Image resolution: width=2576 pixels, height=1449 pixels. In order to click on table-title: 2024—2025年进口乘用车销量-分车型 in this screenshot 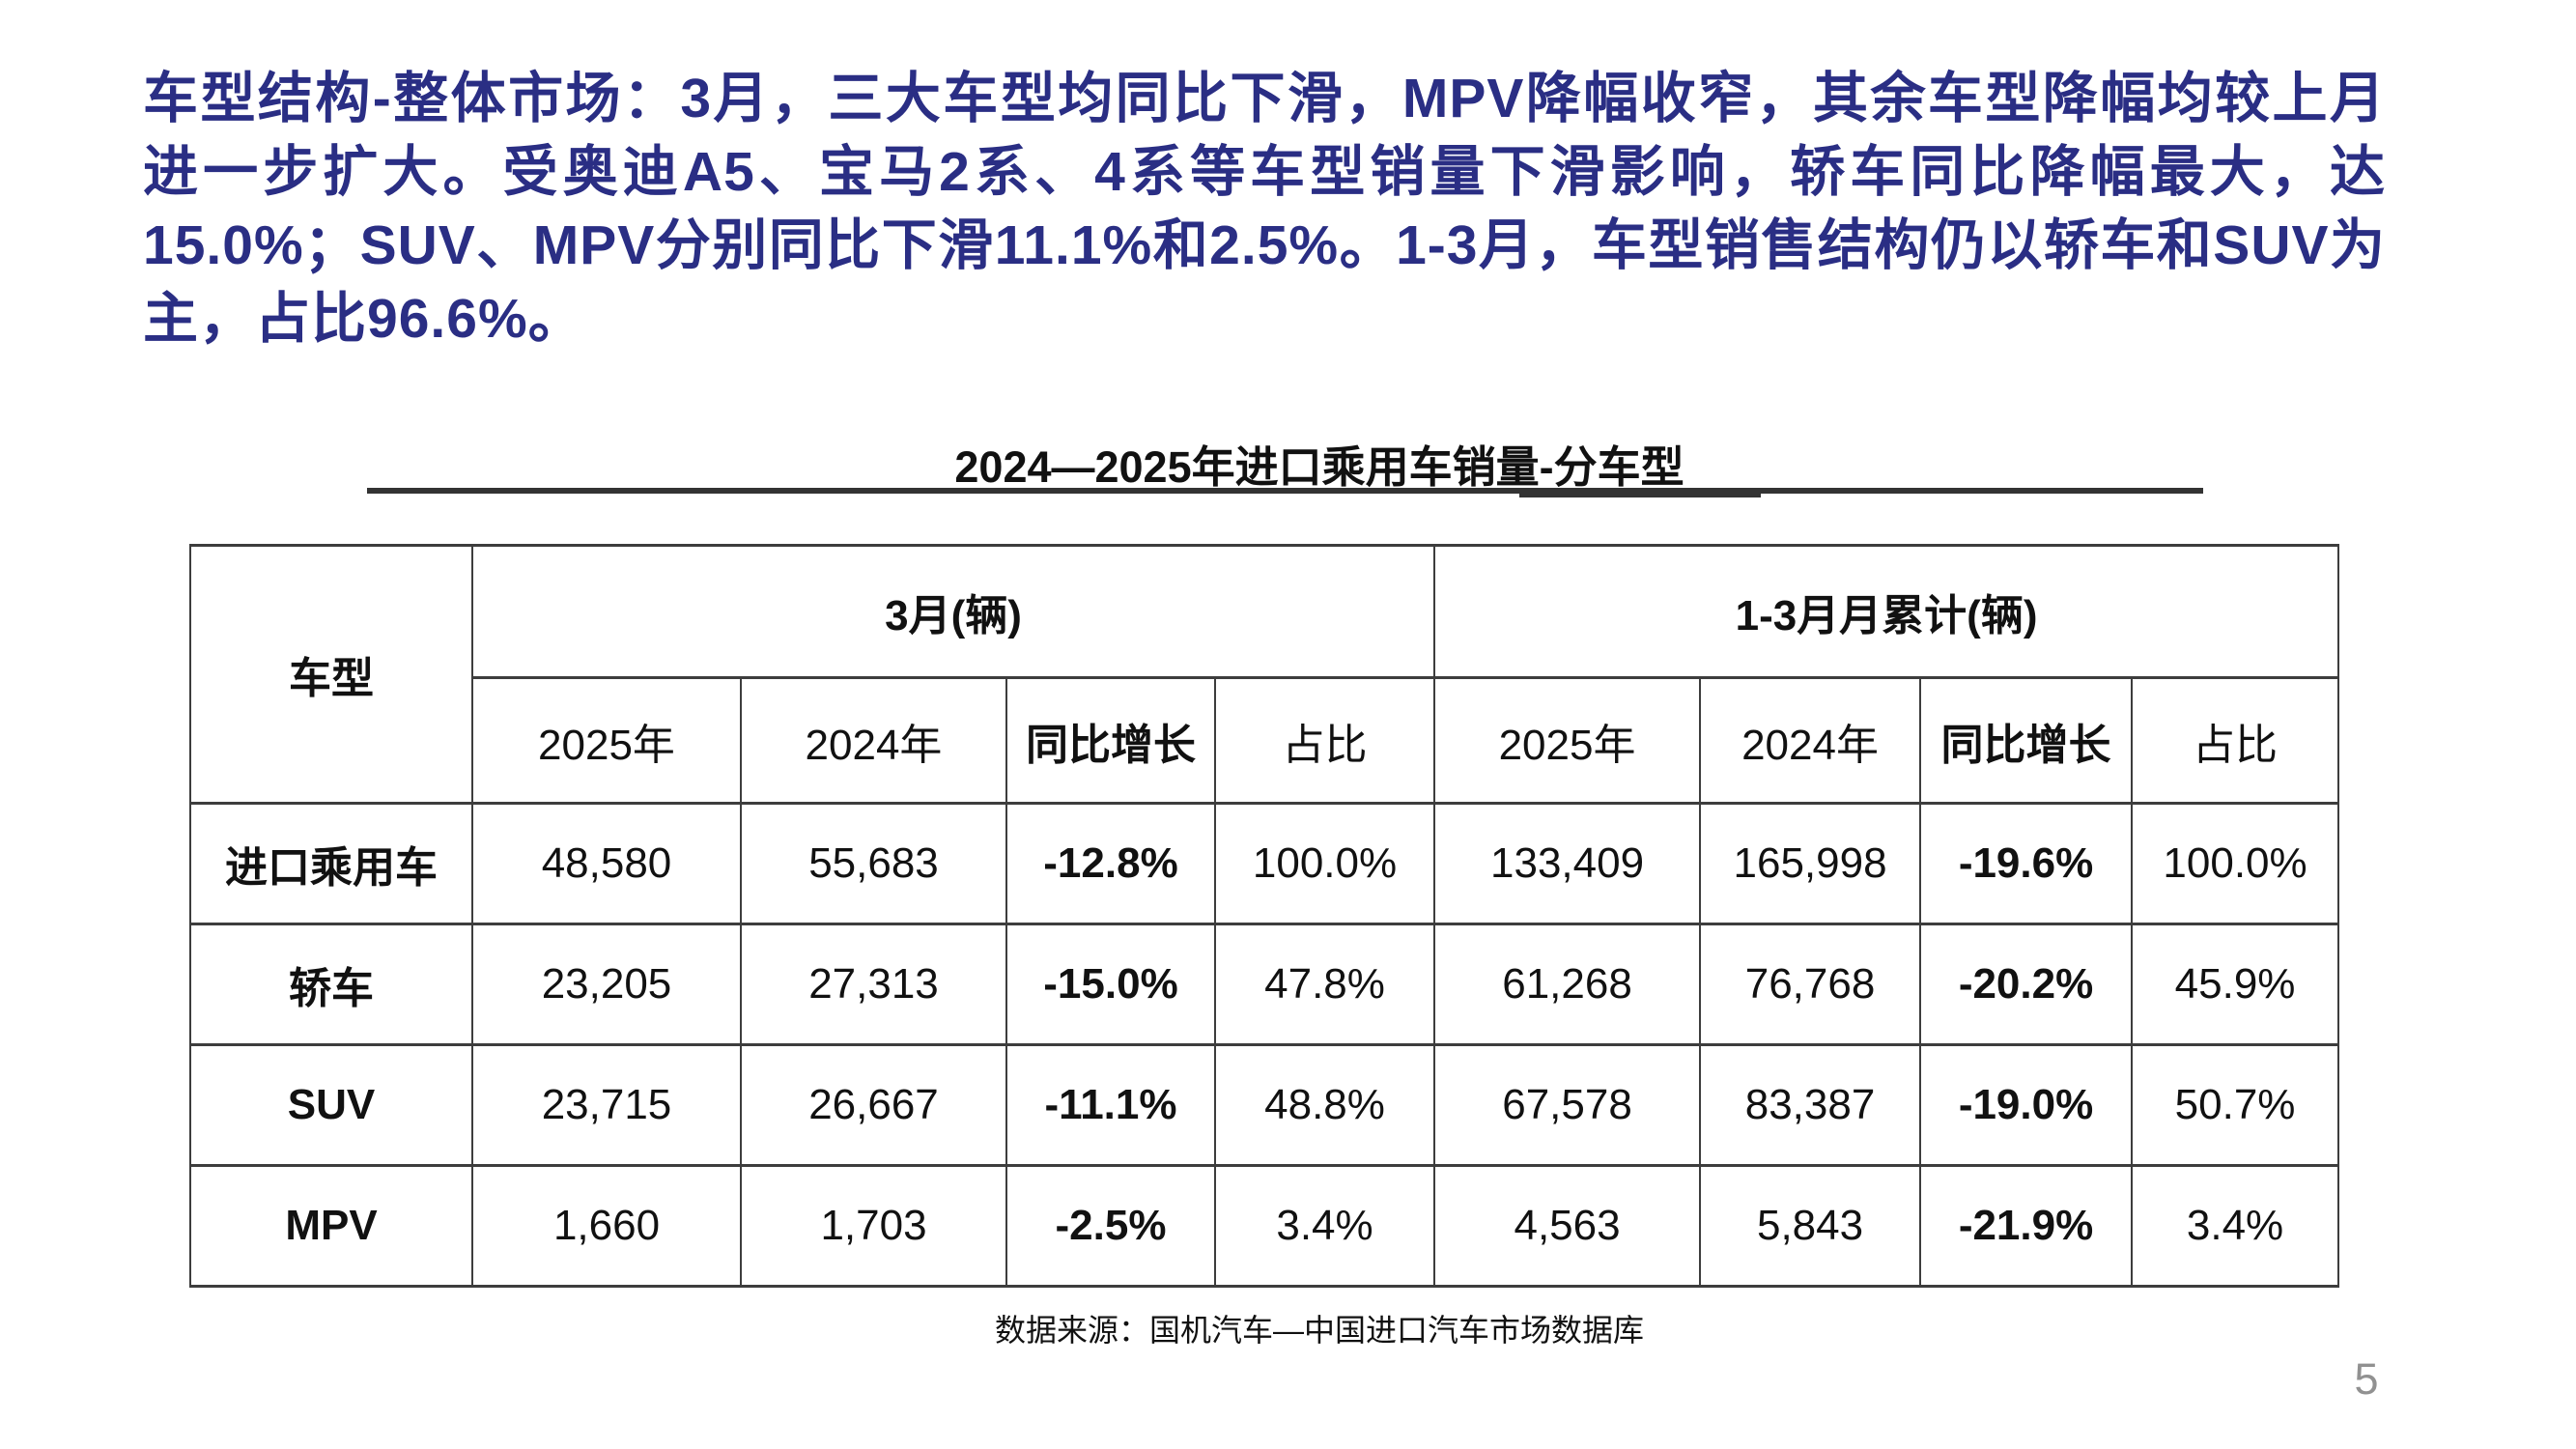, I will do `click(1319, 467)`.